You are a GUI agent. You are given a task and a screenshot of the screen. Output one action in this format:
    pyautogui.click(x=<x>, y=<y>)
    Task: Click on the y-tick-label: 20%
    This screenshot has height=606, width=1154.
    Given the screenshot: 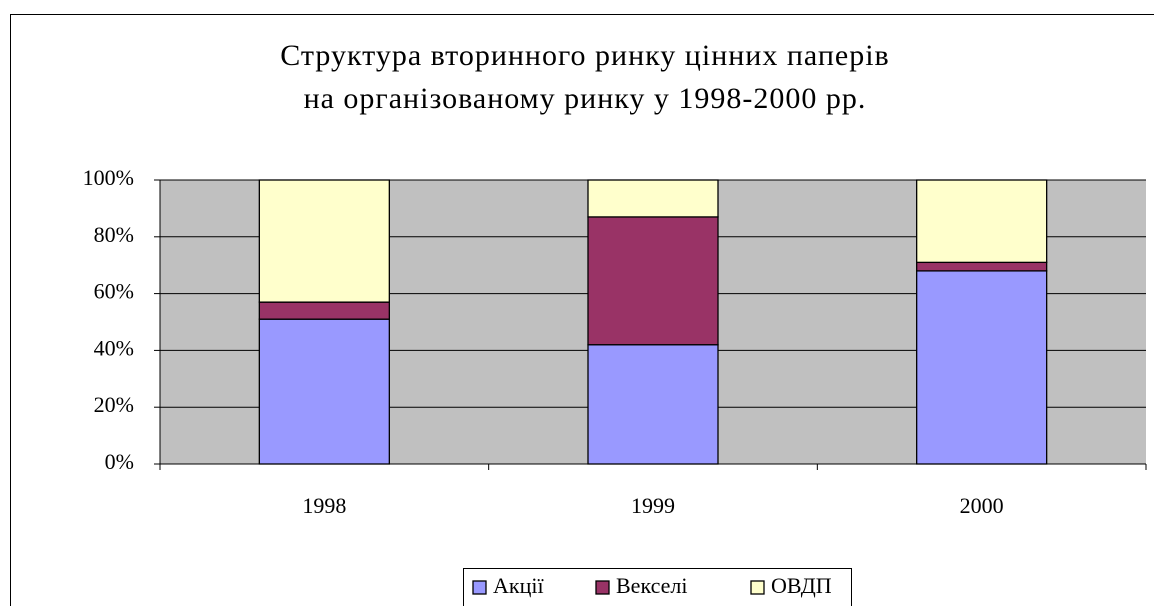 What is the action you would take?
    pyautogui.click(x=114, y=404)
    